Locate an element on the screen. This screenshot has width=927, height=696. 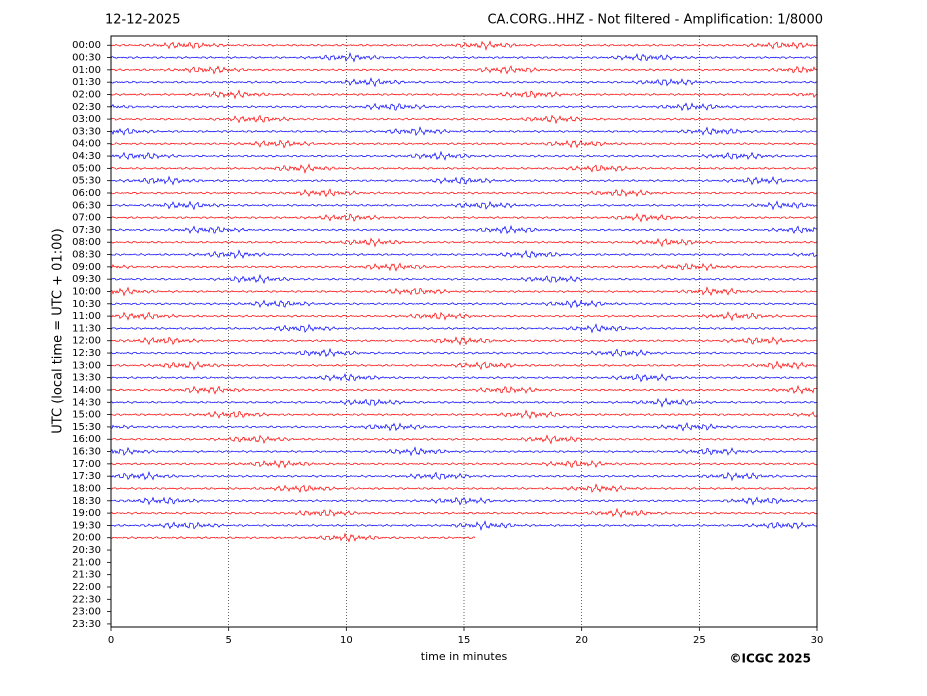
y-tick-label: 01:30 is located at coordinates (86, 82).